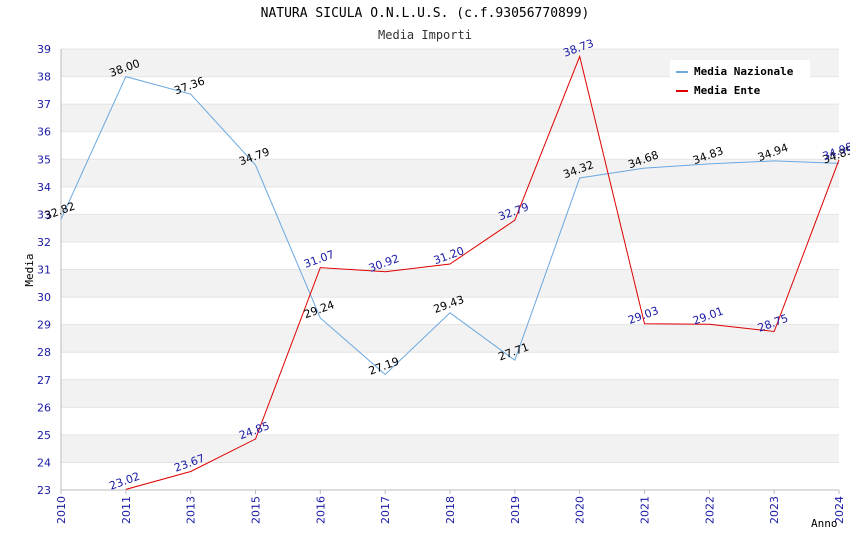 Image resolution: width=850 pixels, height=550 pixels. I want to click on x-tick-label: 2021, so click(645, 510).